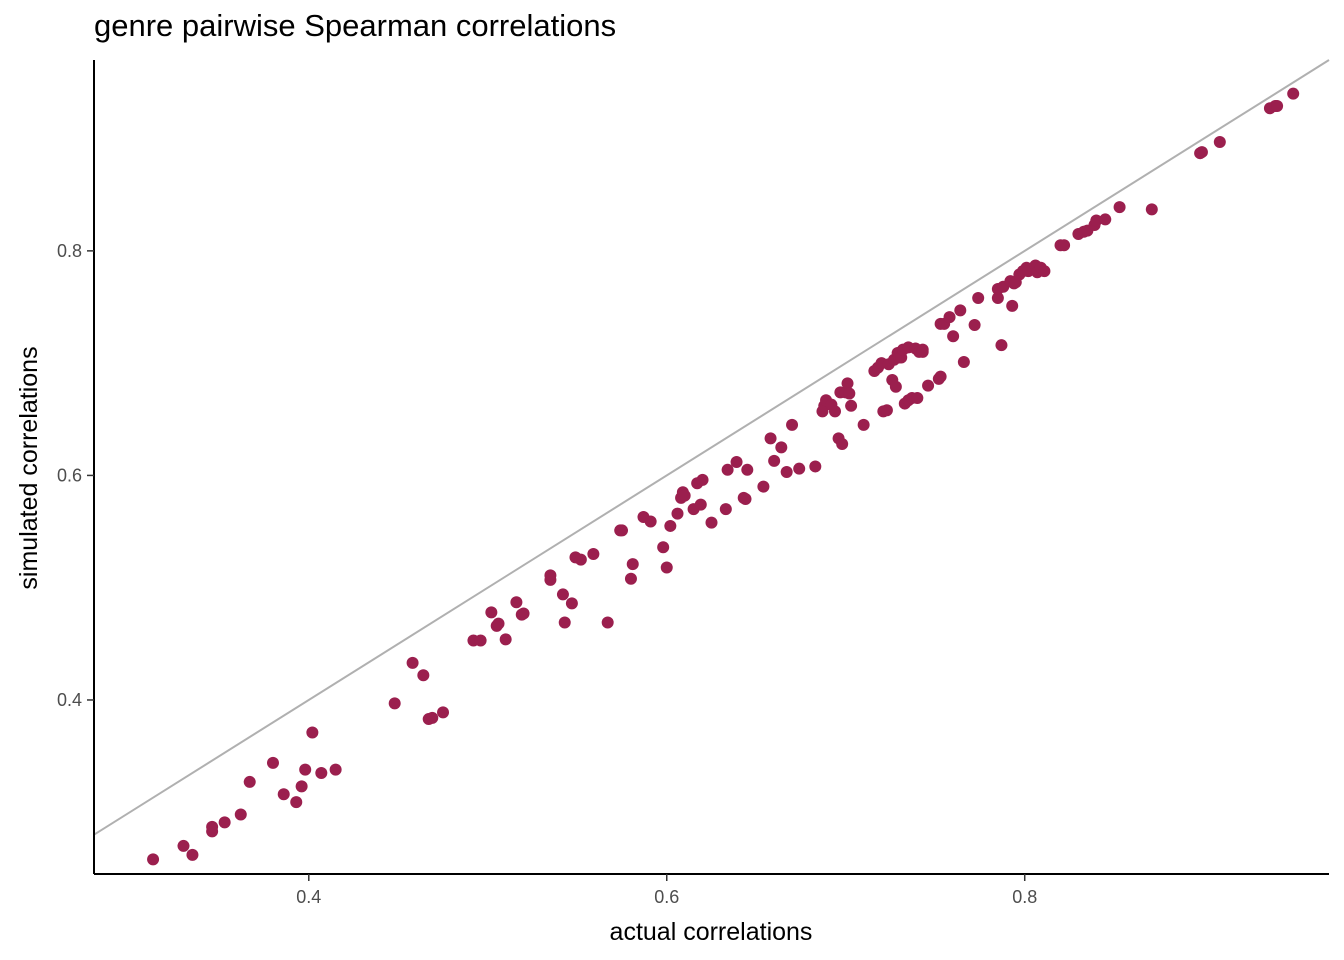 The width and height of the screenshot is (1344, 960). Describe the element at coordinates (69, 475) in the screenshot. I see `y-tick-label: 0.6` at that location.